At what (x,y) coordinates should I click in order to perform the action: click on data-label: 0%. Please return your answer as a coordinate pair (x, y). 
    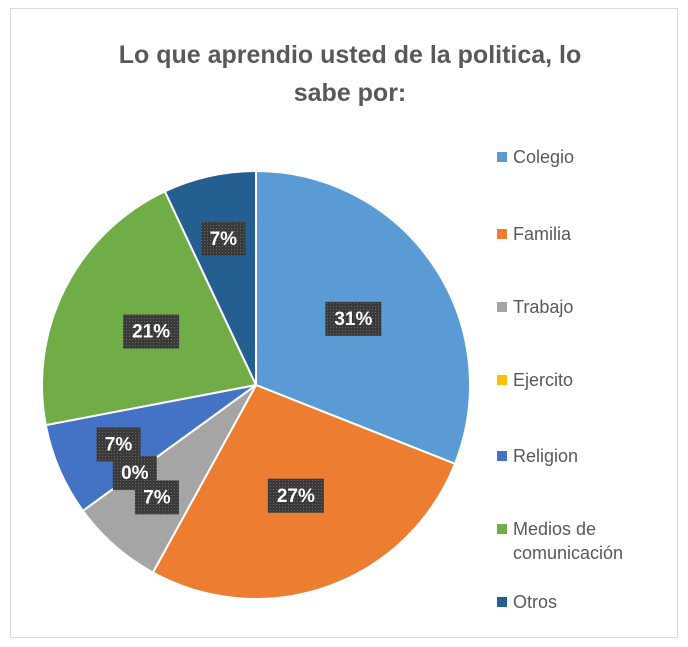
    Looking at the image, I should click on (135, 473).